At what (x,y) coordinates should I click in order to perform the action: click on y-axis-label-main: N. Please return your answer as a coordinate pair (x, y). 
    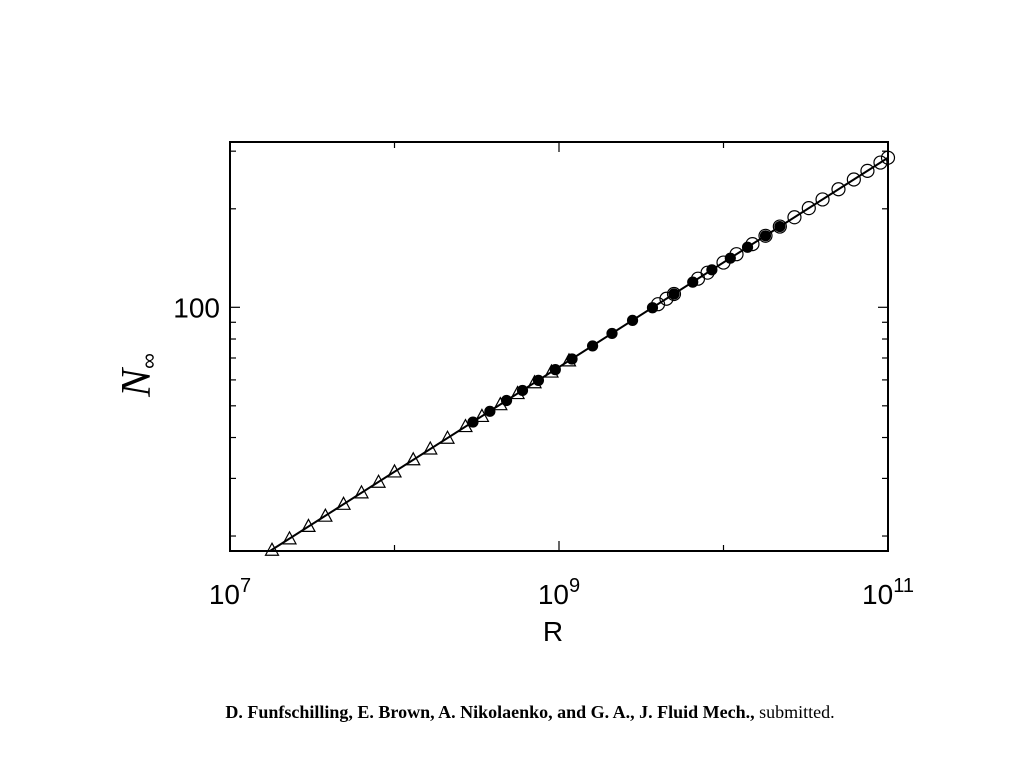
    Looking at the image, I should click on (137, 382).